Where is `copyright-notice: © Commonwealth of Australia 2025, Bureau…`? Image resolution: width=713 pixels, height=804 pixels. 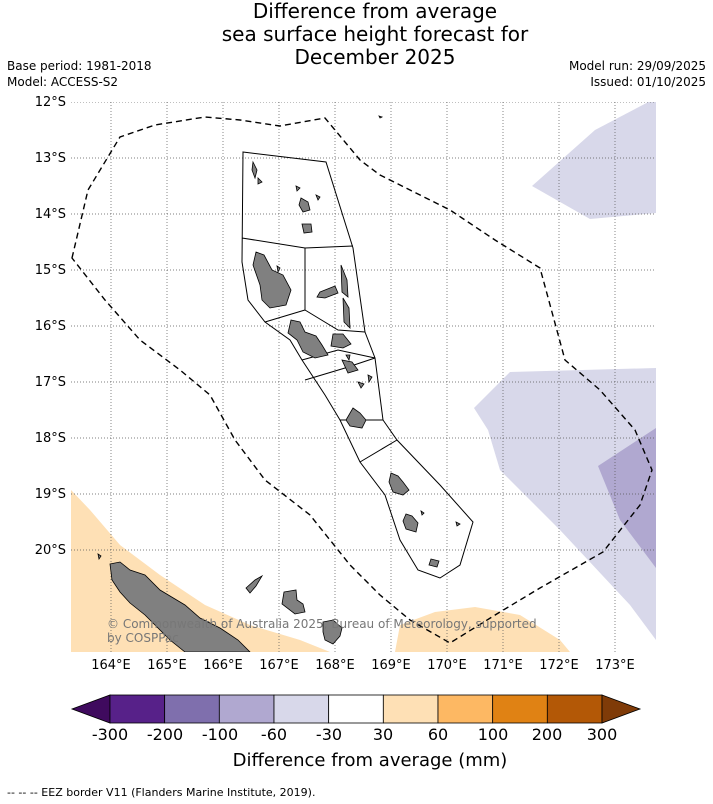 copyright-notice: © Commonwealth of Australia 2025, Bureau… is located at coordinates (322, 631).